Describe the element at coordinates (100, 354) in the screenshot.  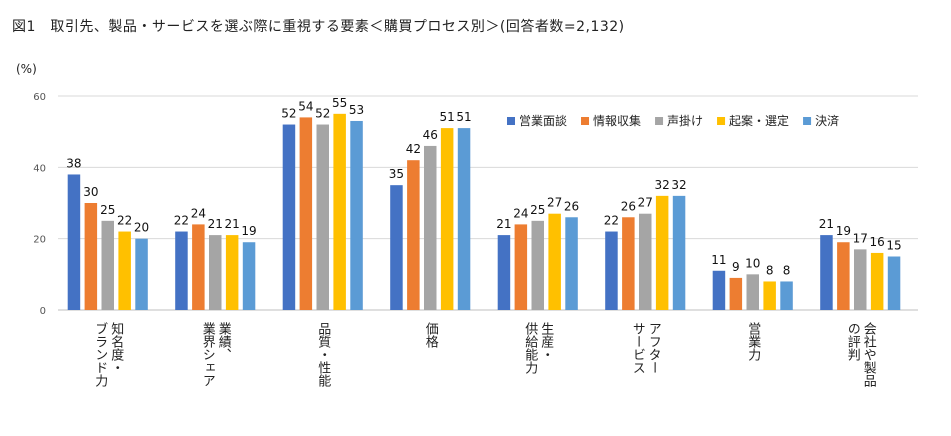
I see `category-label: ブランド力` at that location.